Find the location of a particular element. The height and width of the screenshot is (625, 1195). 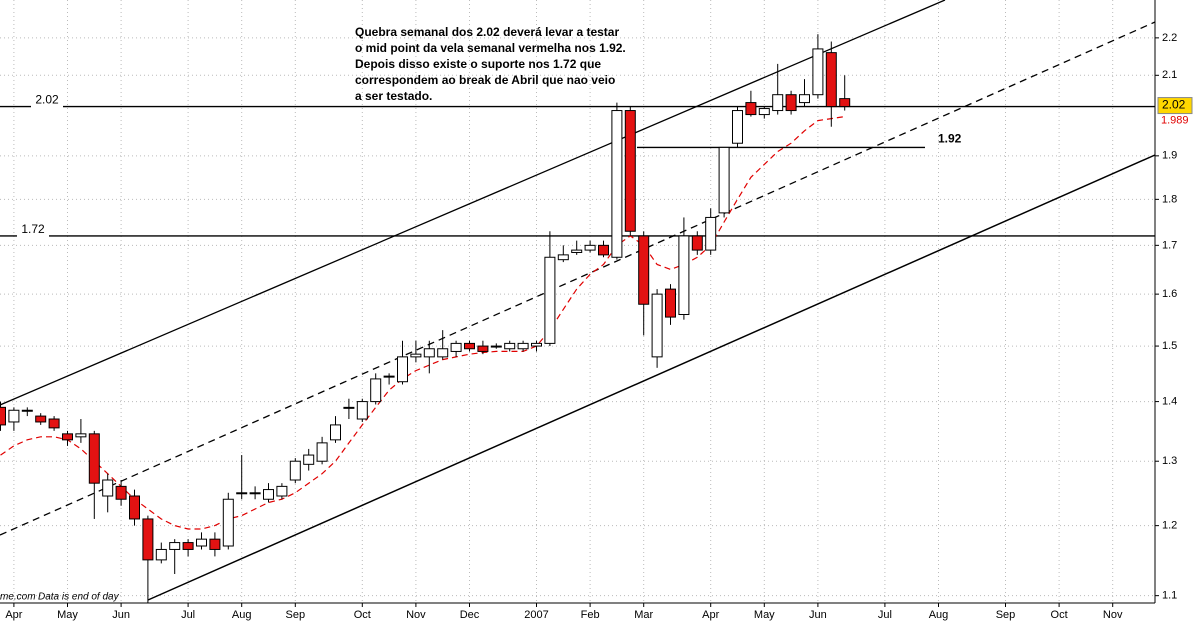

note: Data is end of day is located at coordinates (79, 597).